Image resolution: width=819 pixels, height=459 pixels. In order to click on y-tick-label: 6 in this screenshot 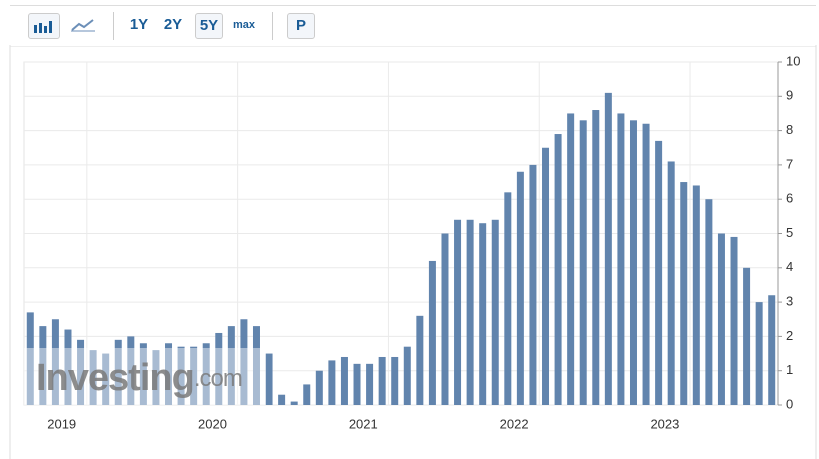, I will do `click(789, 198)`.